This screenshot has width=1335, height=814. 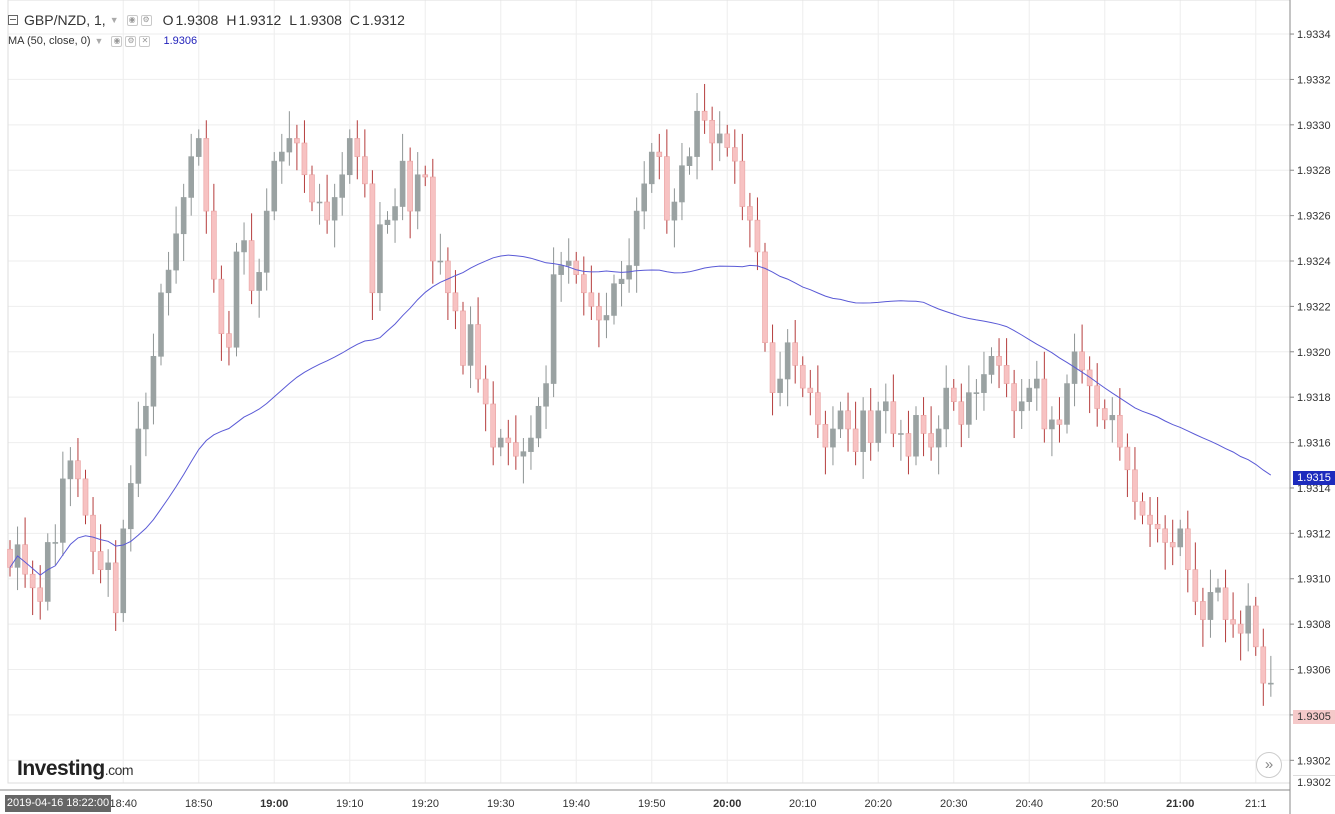 What do you see at coordinates (350, 804) in the screenshot?
I see `x-tick-label: 19:10` at bounding box center [350, 804].